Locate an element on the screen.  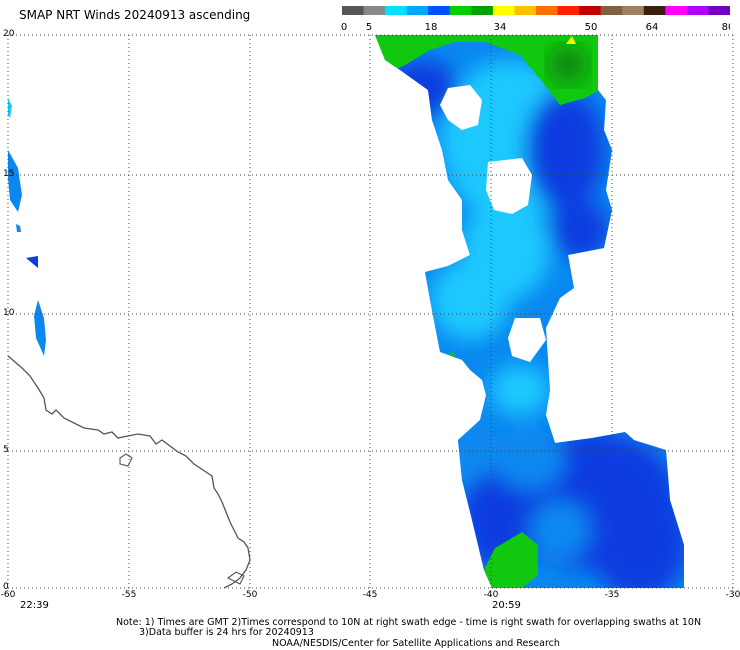
swath-time-right: 20:59 is located at coordinates (506, 605).